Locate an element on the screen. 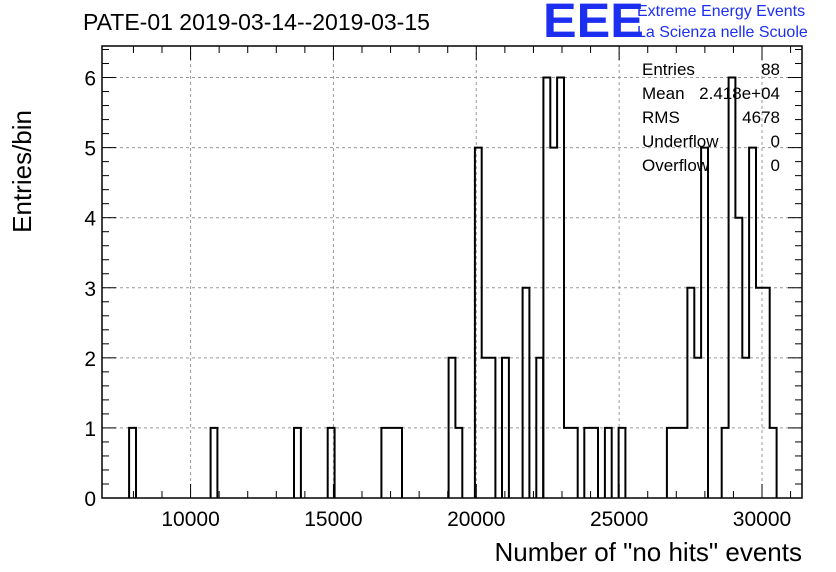  stats-value: 2.418e+04 is located at coordinates (739, 93).